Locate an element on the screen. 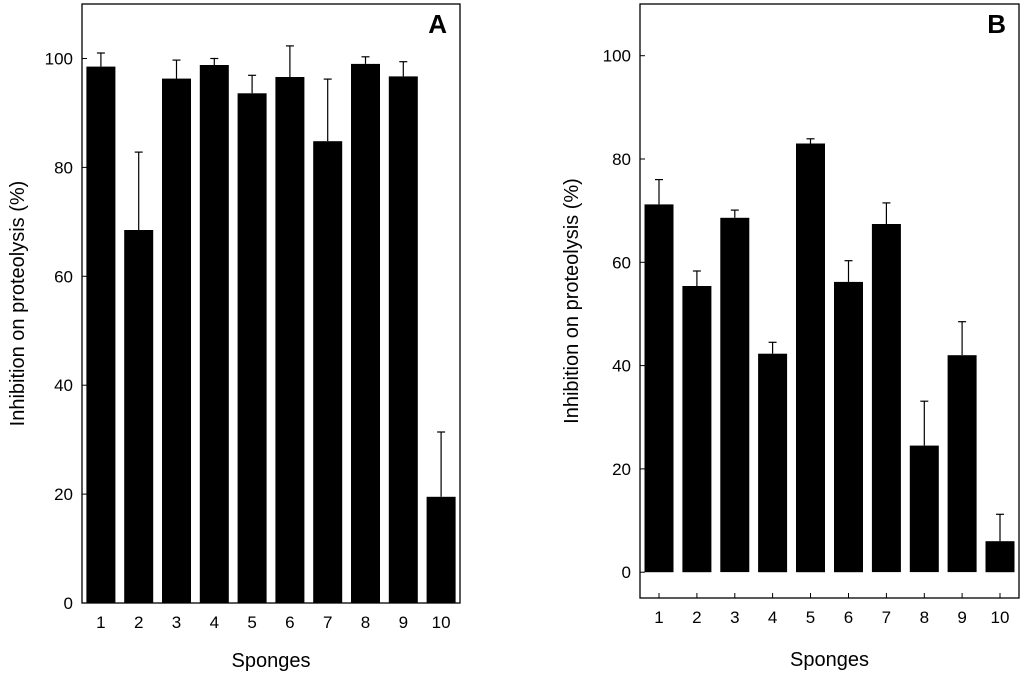  panel-b-panel-letter: B is located at coordinates (996, 24).